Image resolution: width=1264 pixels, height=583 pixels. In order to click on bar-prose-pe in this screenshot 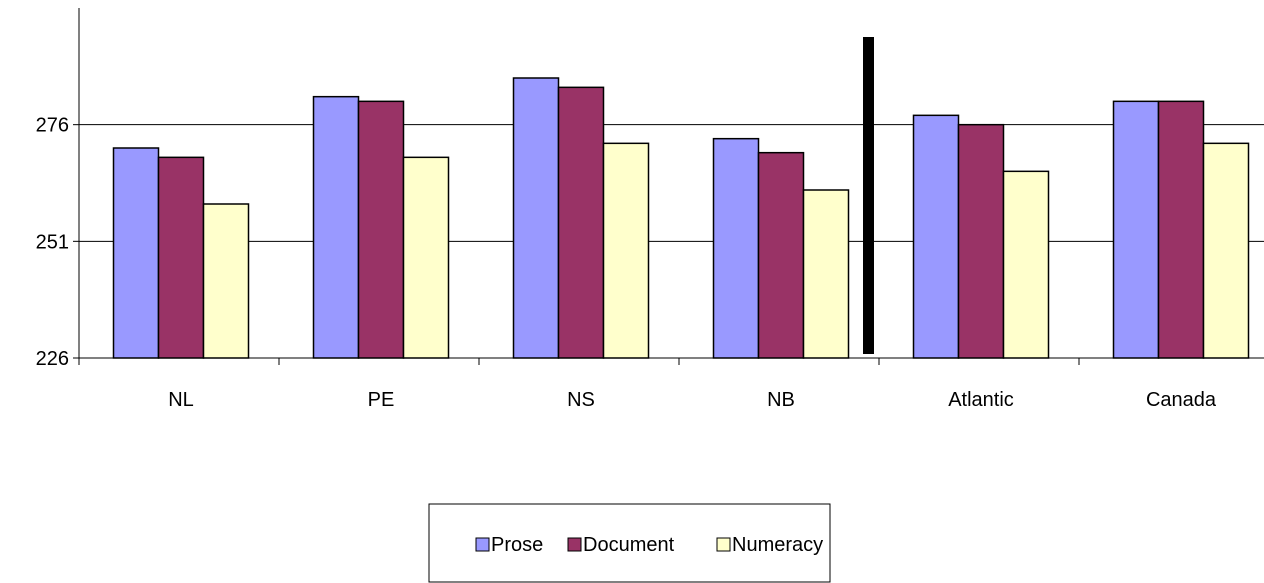, I will do `click(336, 227)`.